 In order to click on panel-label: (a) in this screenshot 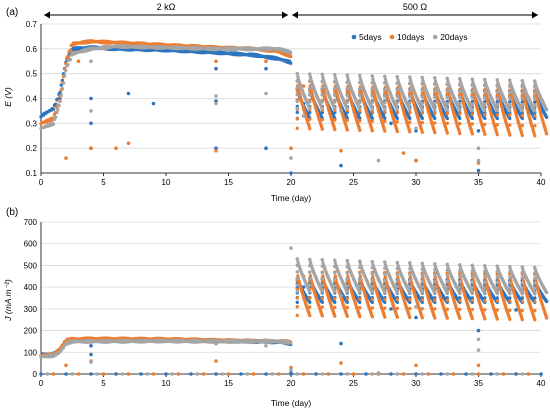, I will do `click(12, 12)`.